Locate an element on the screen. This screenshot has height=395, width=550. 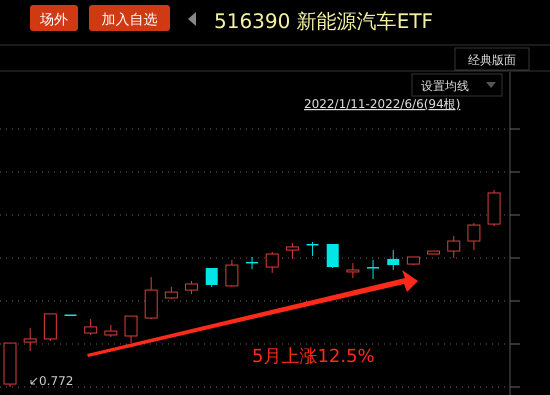
text: 设置均线 is located at coordinates (445, 86).